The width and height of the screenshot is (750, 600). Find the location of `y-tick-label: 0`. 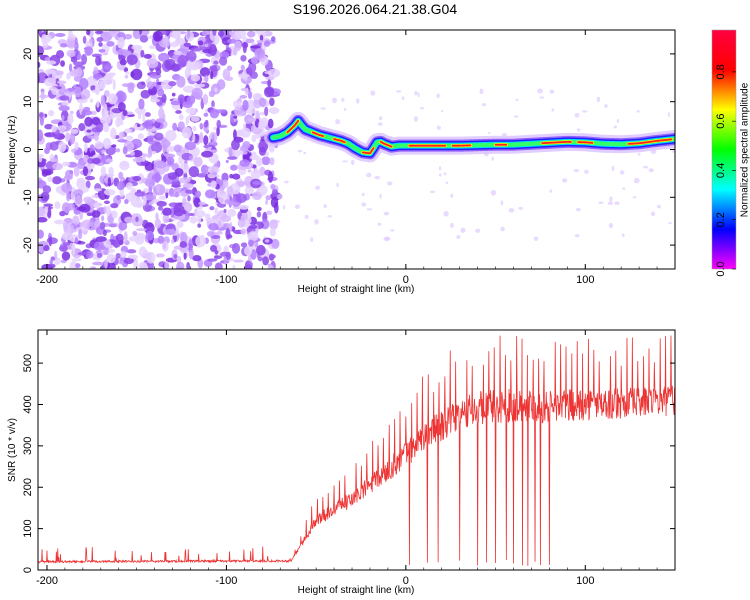

y-tick-label: 0 is located at coordinates (28, 149).